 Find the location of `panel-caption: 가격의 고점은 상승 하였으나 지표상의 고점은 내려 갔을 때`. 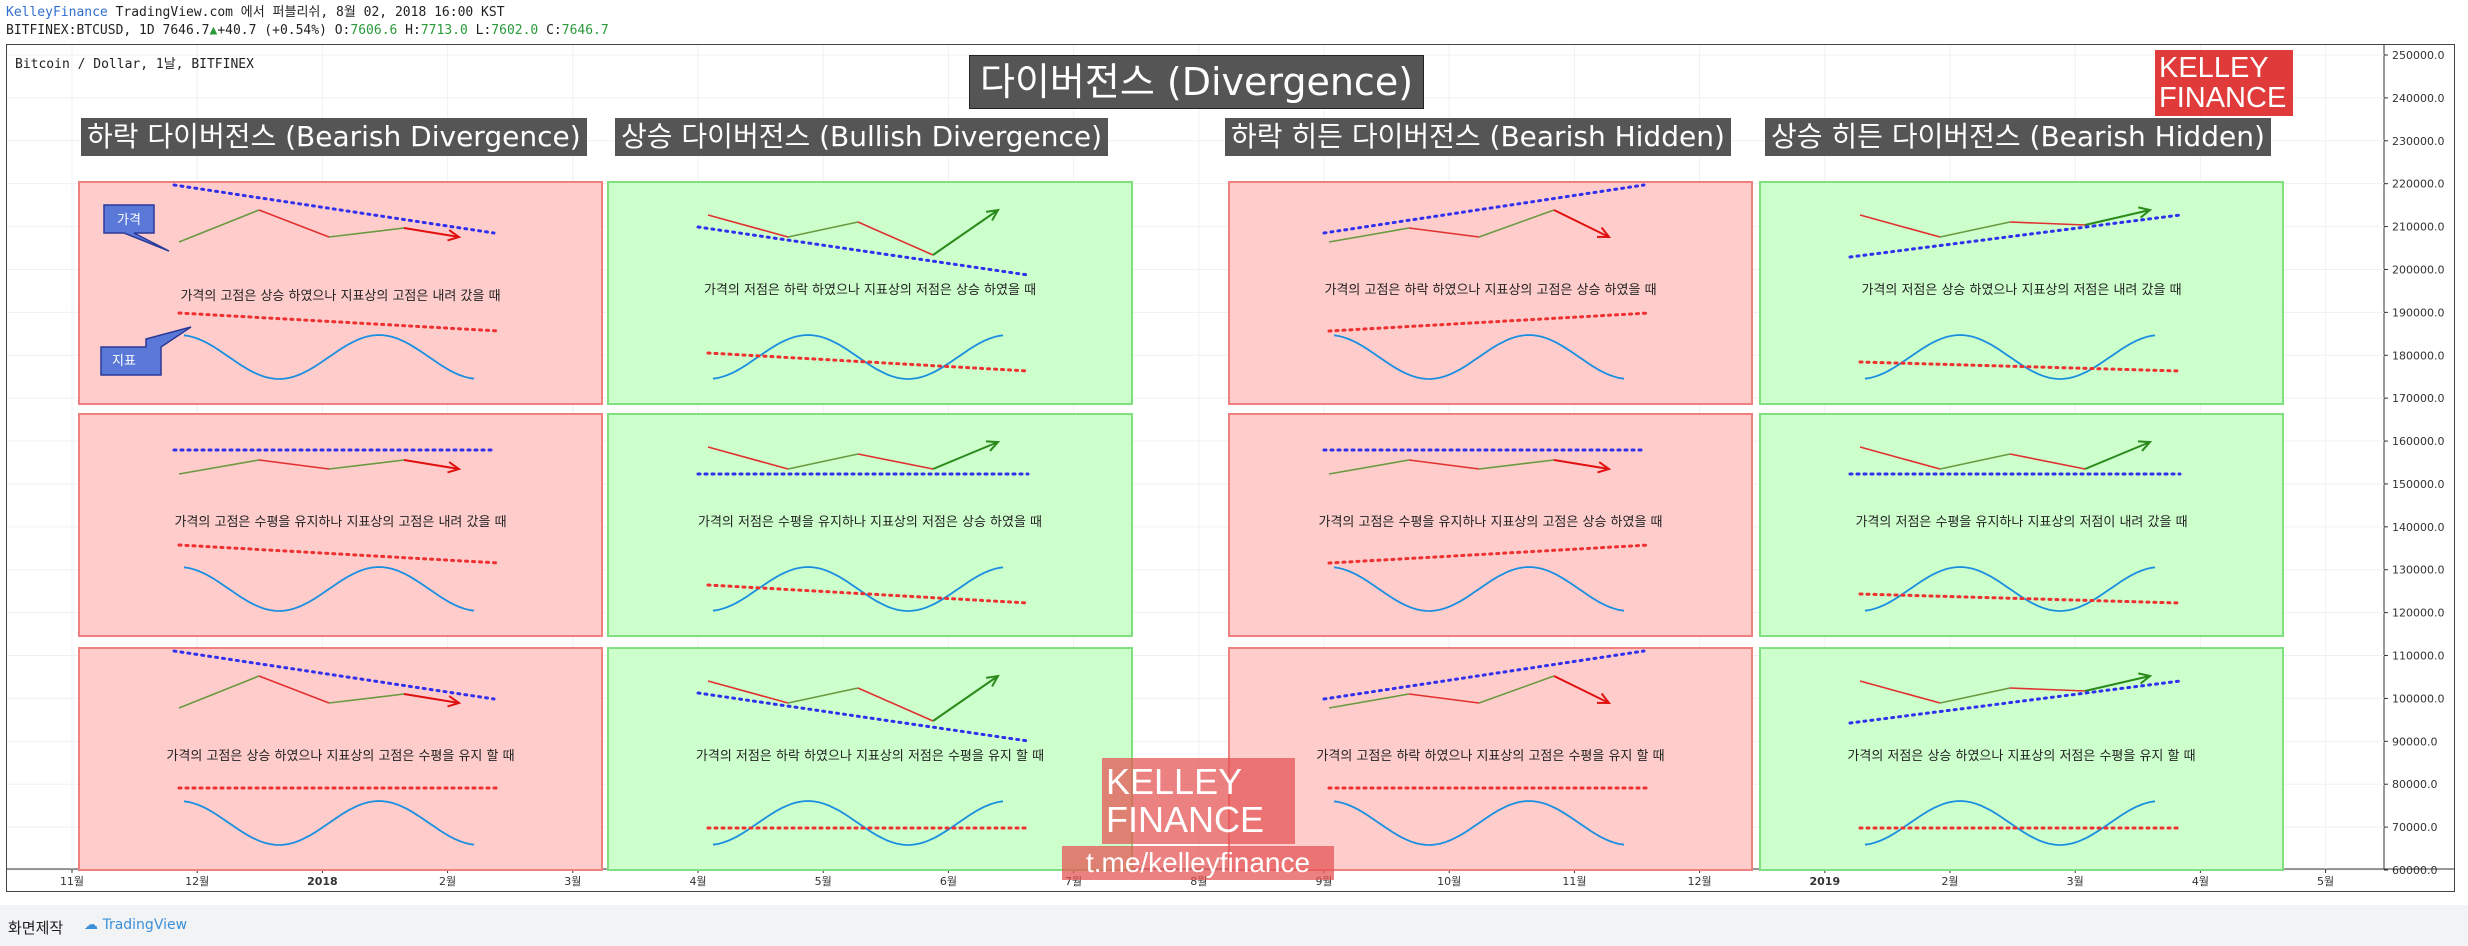

panel-caption: 가격의 고점은 상승 하였으나 지표상의 고점은 내려 갔을 때 is located at coordinates (340, 296).